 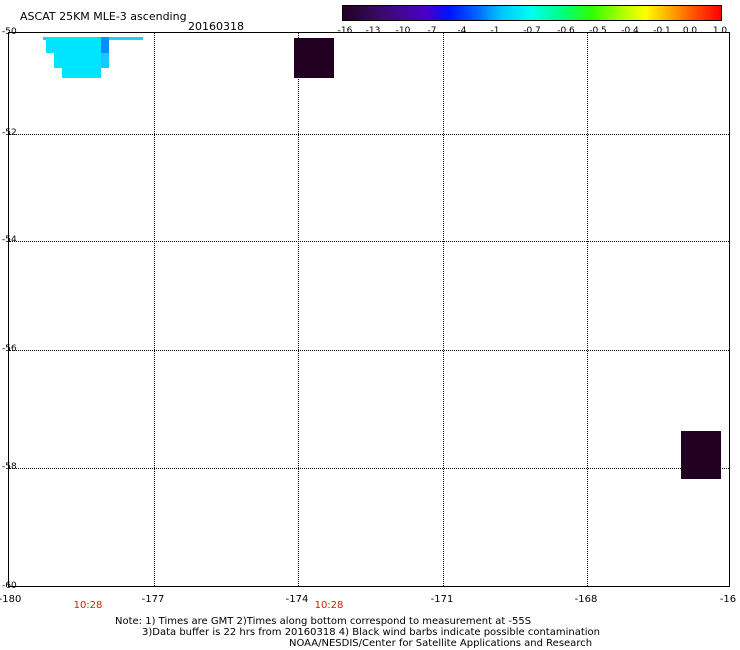 What do you see at coordinates (403, 31) in the screenshot?
I see `colorbar-label: -10` at bounding box center [403, 31].